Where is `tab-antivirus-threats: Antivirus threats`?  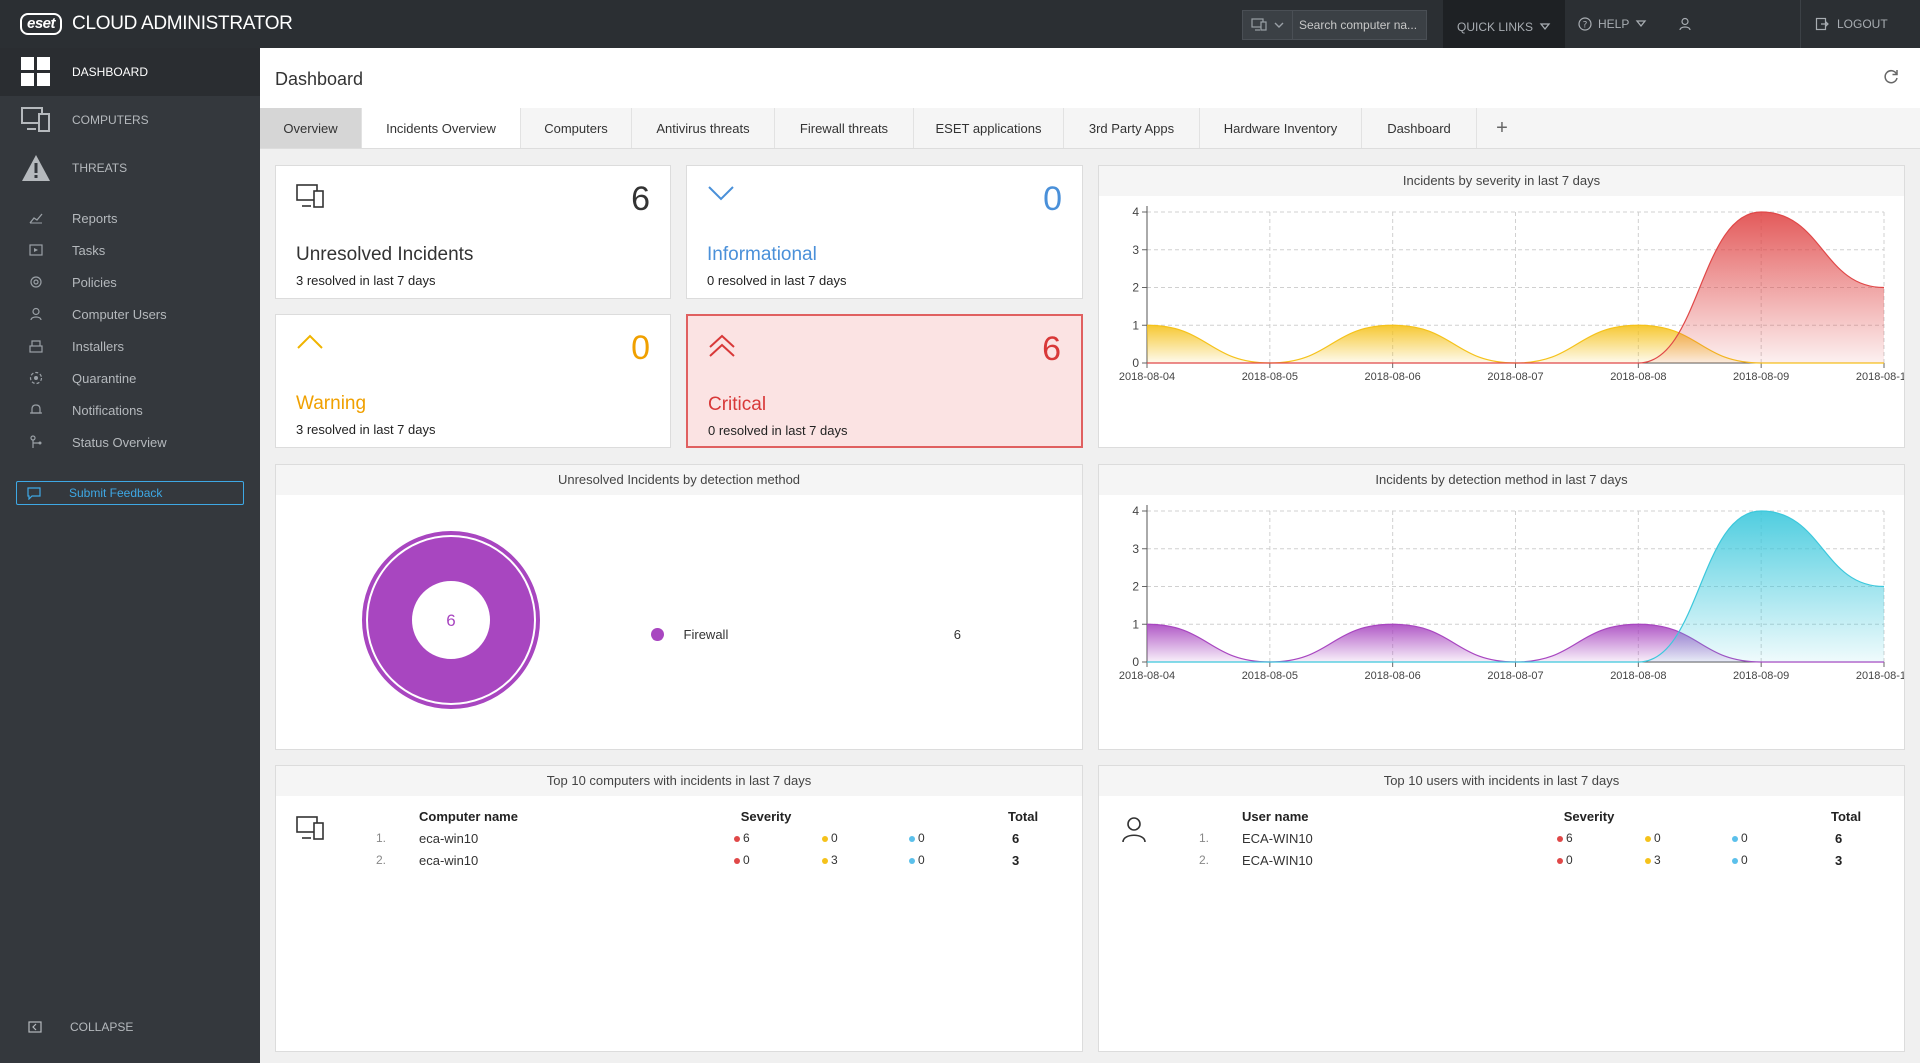
tab-antivirus-threats: Antivirus threats is located at coordinates (703, 128).